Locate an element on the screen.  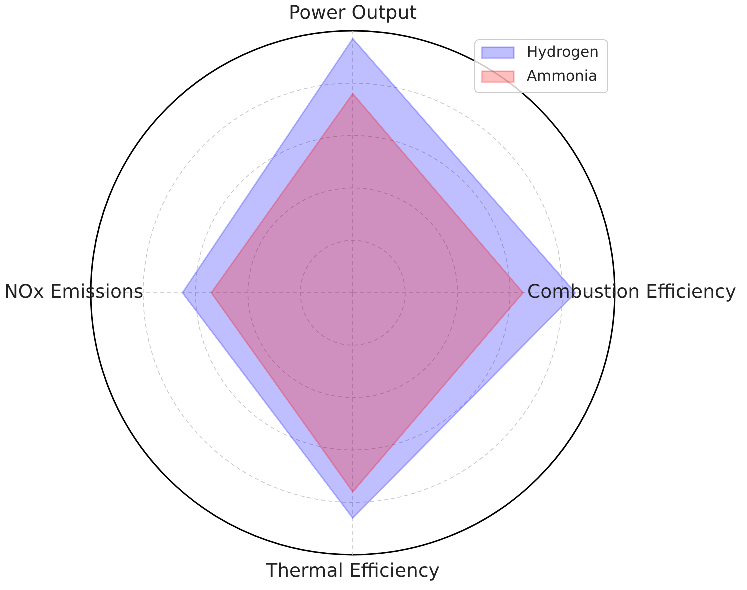
spoke-label: Thermal Efficiency is located at coordinates (352, 571).